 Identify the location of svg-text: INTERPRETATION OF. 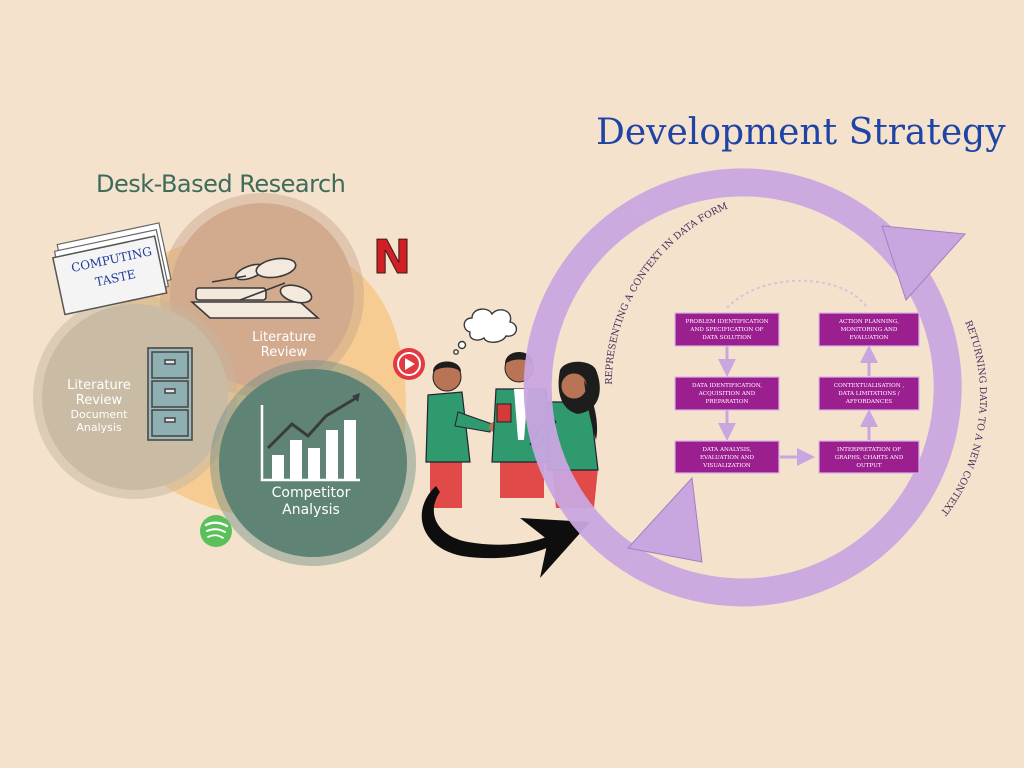
(869, 450).